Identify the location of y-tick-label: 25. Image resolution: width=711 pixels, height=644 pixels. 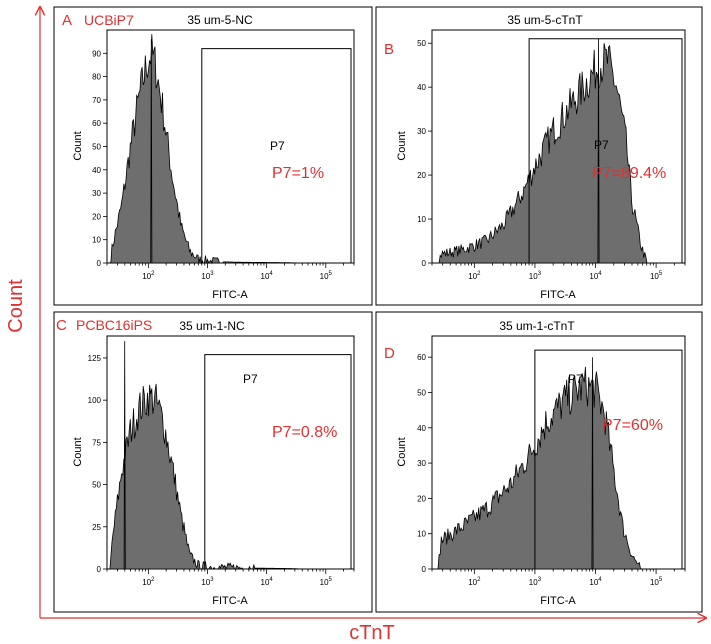
(96, 527).